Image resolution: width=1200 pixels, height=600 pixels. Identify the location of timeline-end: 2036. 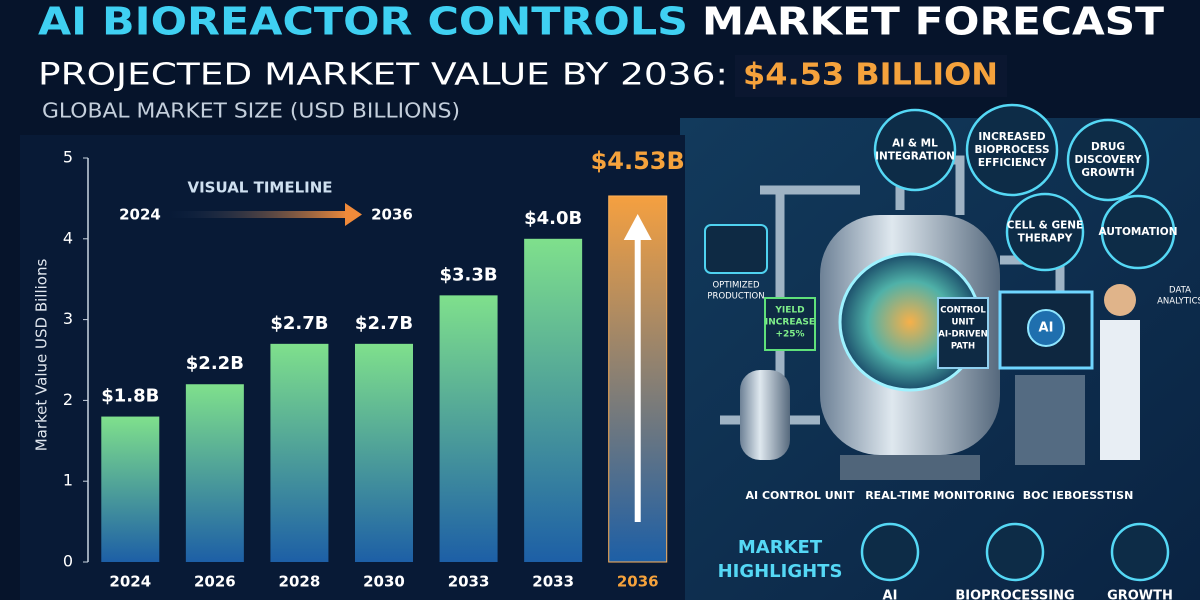
(392, 215).